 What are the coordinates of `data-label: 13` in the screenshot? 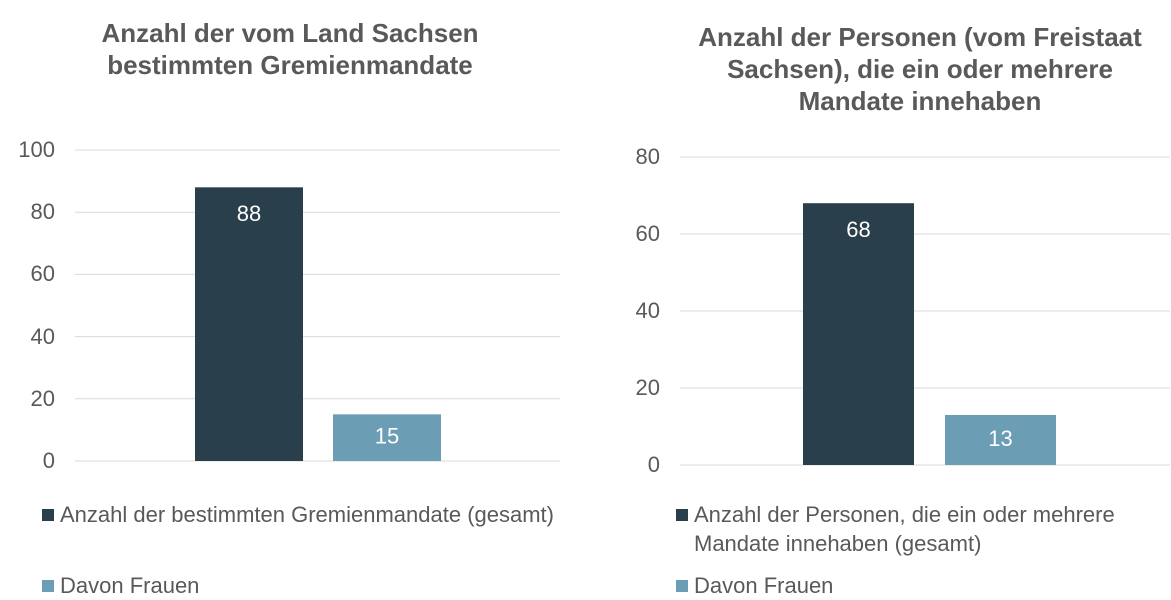 It's located at (1000, 438).